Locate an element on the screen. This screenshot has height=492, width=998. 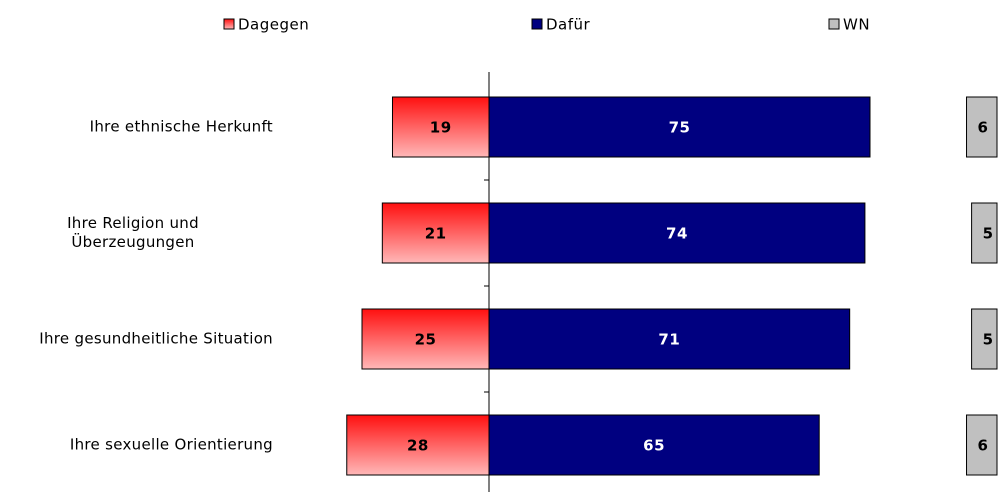
legend-label: Dafür is located at coordinates (568, 25).